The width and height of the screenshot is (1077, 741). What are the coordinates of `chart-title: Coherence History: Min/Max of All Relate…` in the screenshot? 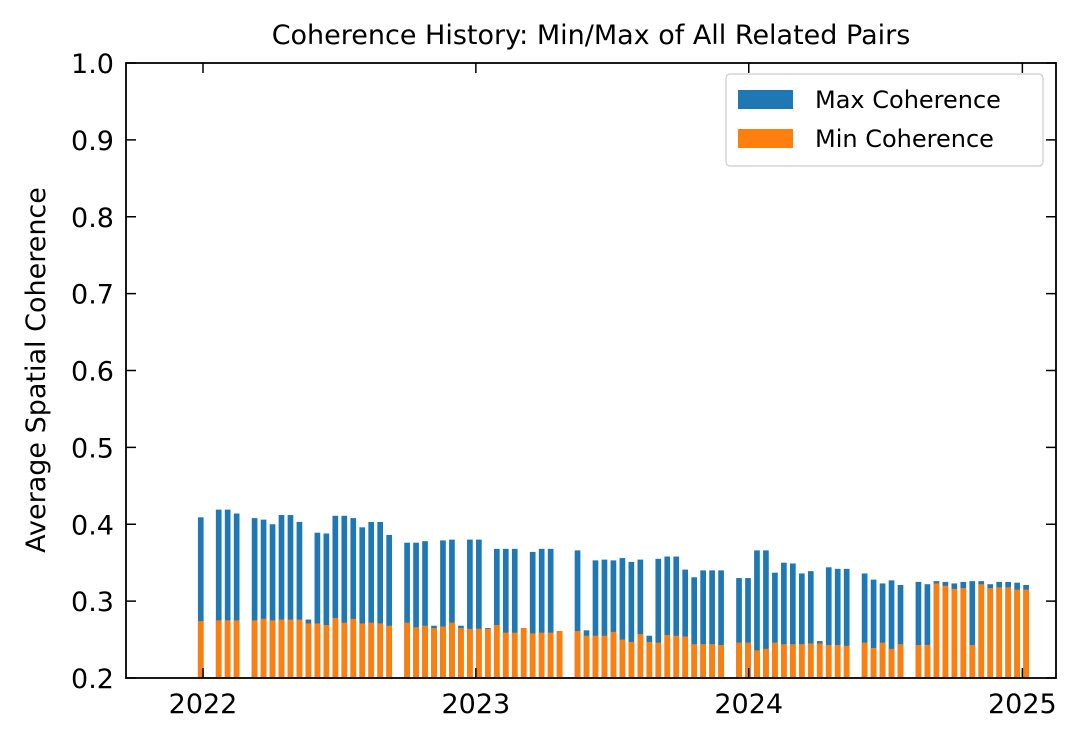 It's located at (591, 35).